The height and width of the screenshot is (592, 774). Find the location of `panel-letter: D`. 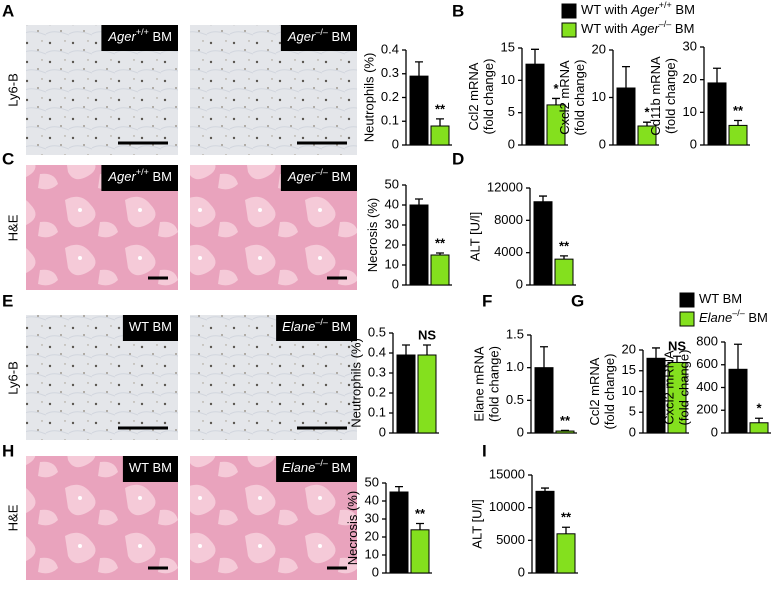

panel-letter: D is located at coordinates (458, 158).